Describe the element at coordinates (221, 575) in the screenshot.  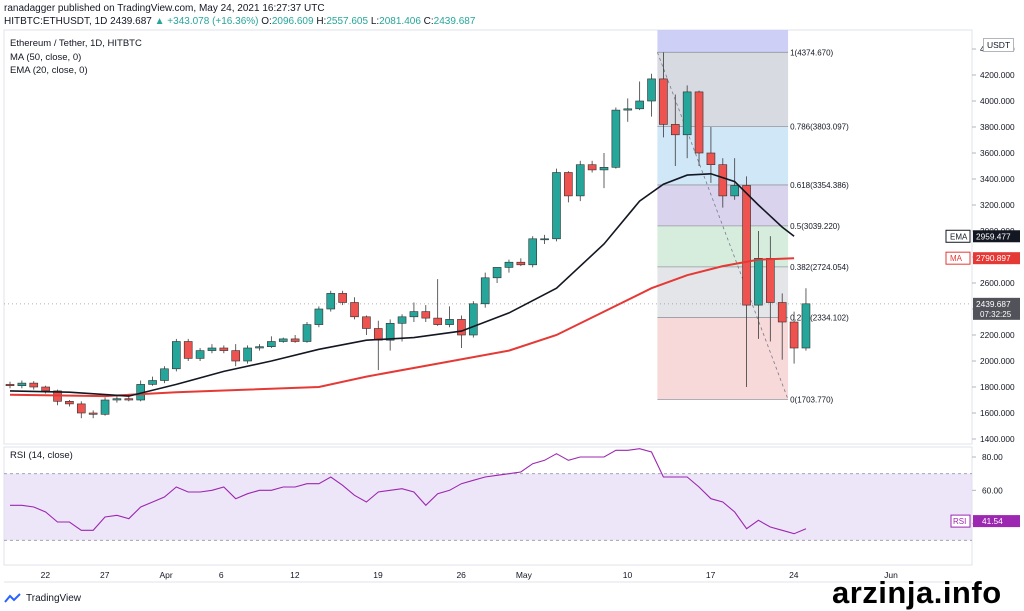
I see `x-tick-label: 6` at that location.